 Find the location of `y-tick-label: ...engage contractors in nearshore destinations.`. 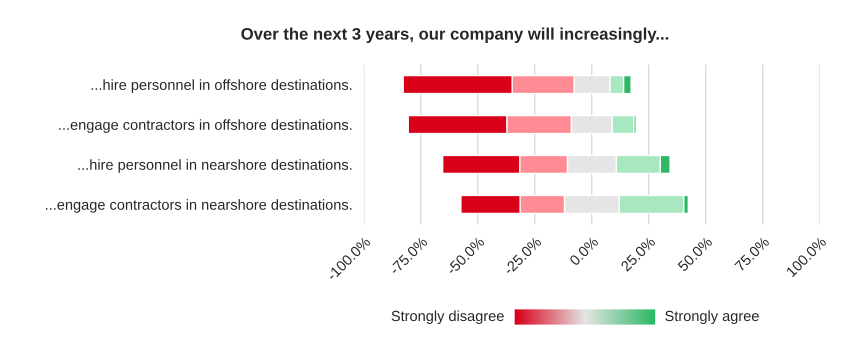

y-tick-label: ...engage contractors in nearshore destinations. is located at coordinates (199, 206).